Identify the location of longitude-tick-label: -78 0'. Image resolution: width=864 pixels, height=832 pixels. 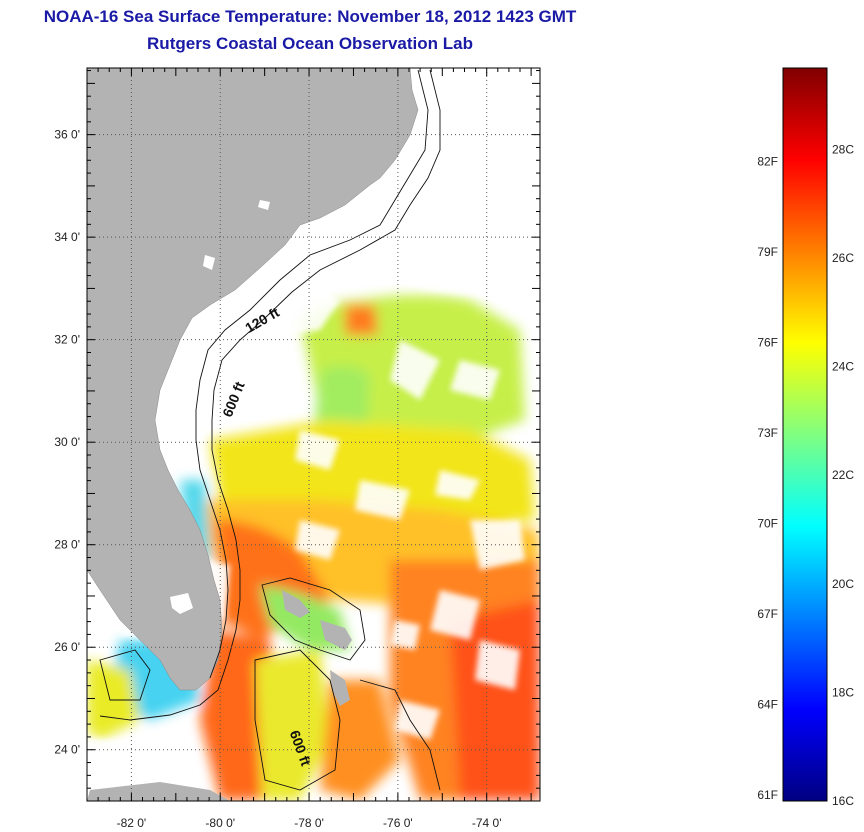
(309, 823).